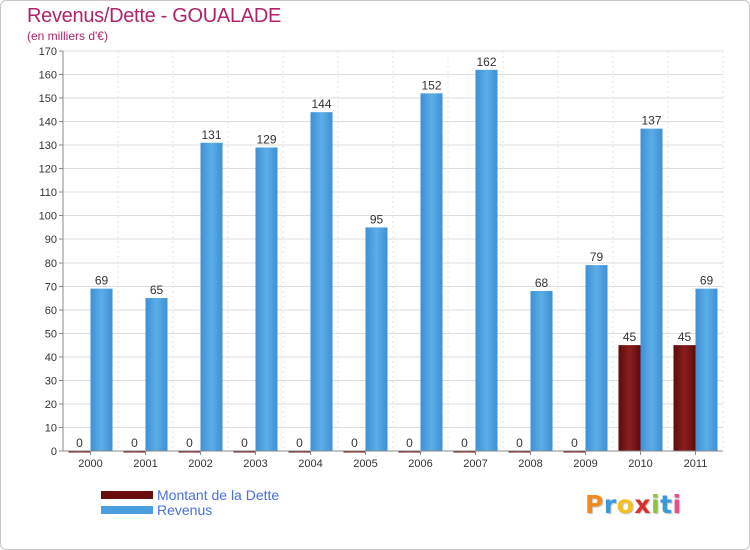  What do you see at coordinates (48, 193) in the screenshot?
I see `y-tick-label: 110` at bounding box center [48, 193].